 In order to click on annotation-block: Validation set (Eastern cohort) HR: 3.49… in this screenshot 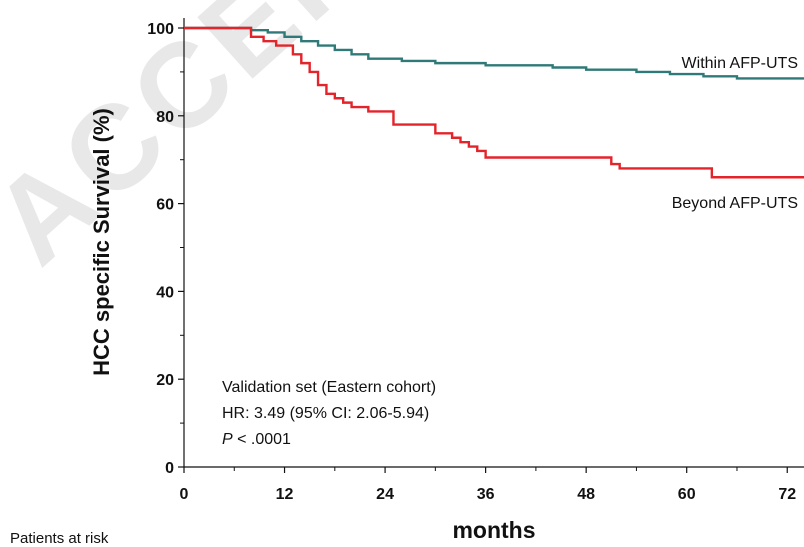, I will do `click(329, 413)`.